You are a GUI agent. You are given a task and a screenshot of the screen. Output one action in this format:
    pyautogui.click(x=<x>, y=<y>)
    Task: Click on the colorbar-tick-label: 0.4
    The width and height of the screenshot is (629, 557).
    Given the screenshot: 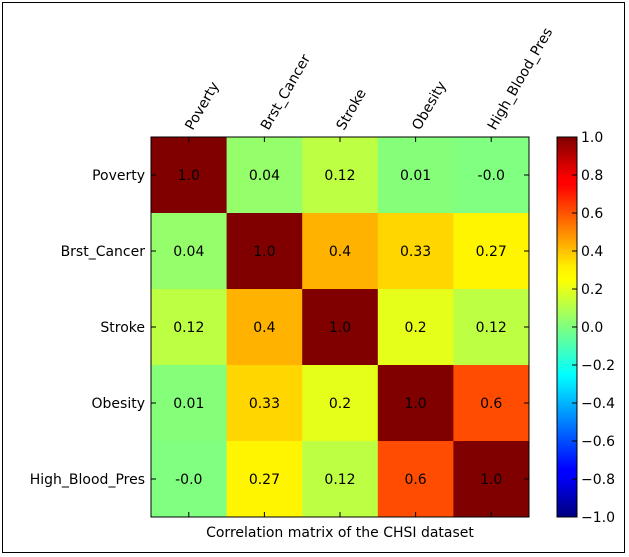 What is the action you would take?
    pyautogui.click(x=592, y=252)
    